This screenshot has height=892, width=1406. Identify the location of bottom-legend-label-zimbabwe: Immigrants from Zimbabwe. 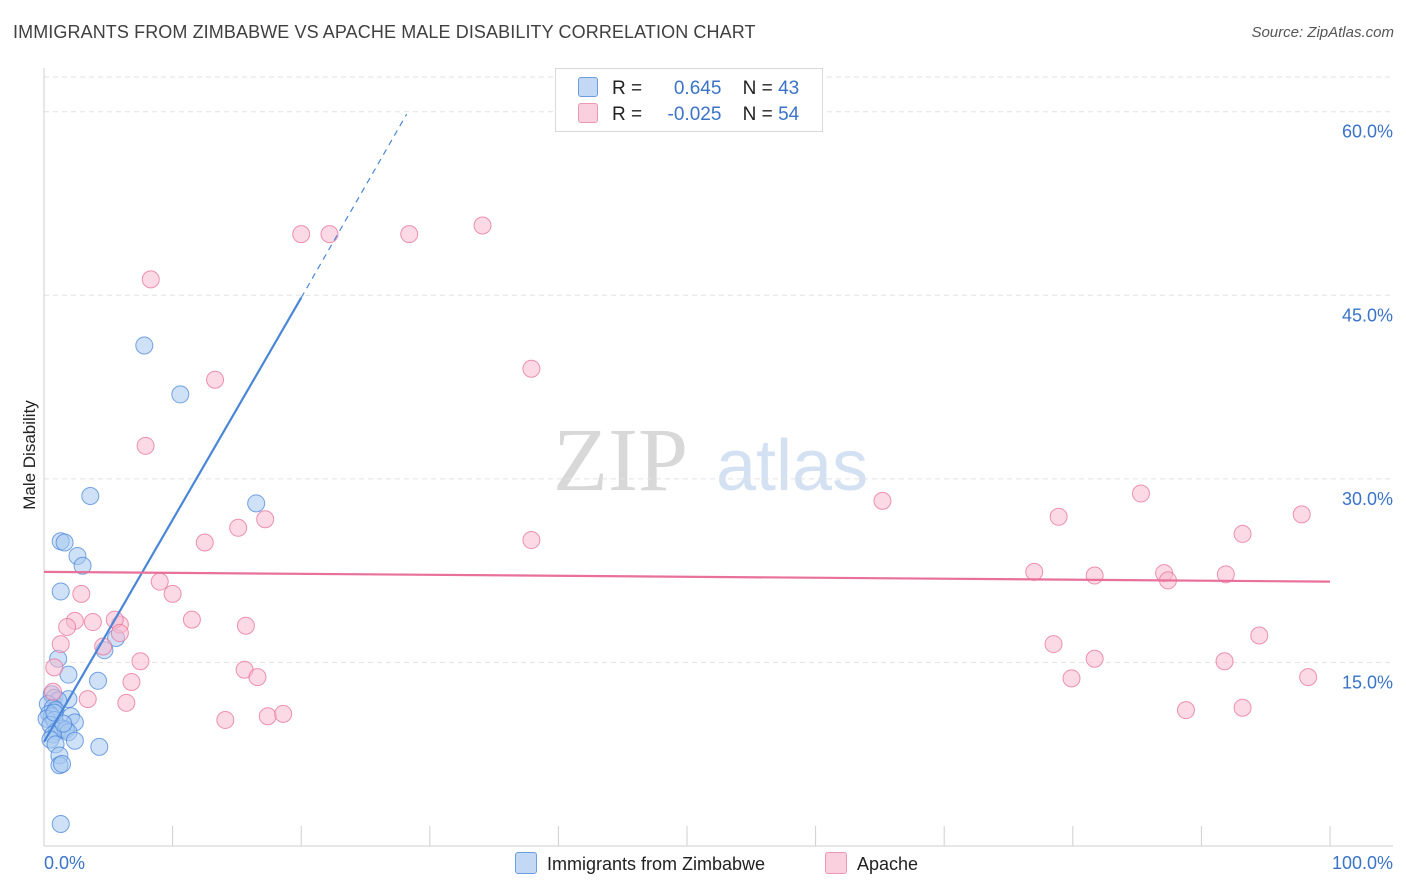
(656, 864).